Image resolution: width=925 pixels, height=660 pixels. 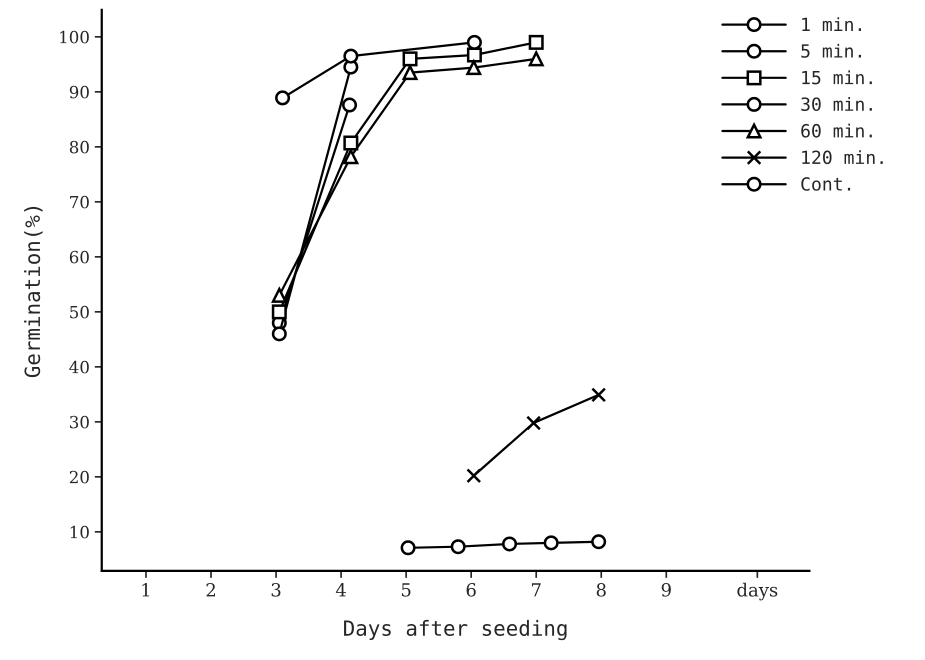 I want to click on x-tick-label: 6, so click(x=471, y=590).